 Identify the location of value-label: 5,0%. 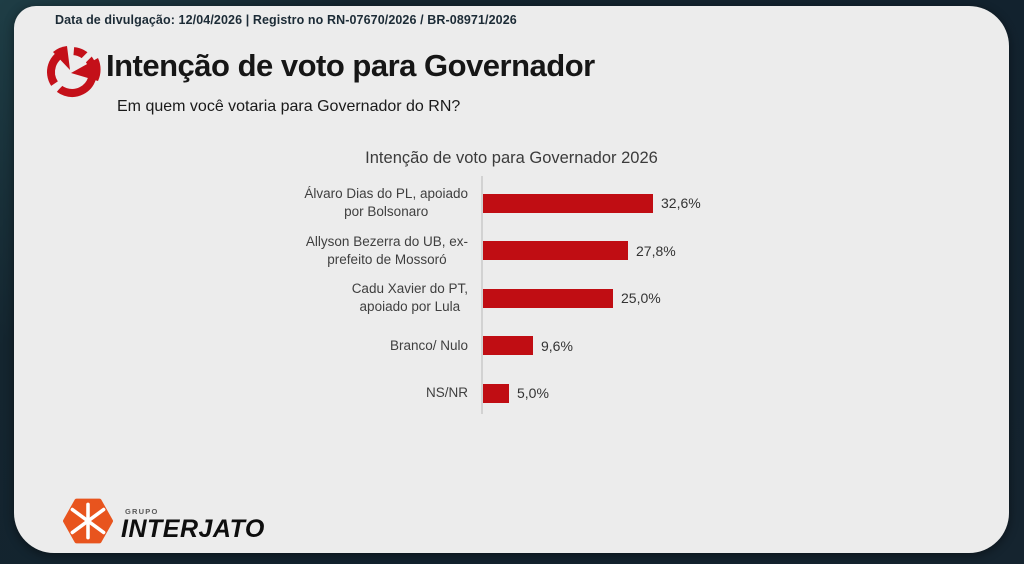
(533, 393).